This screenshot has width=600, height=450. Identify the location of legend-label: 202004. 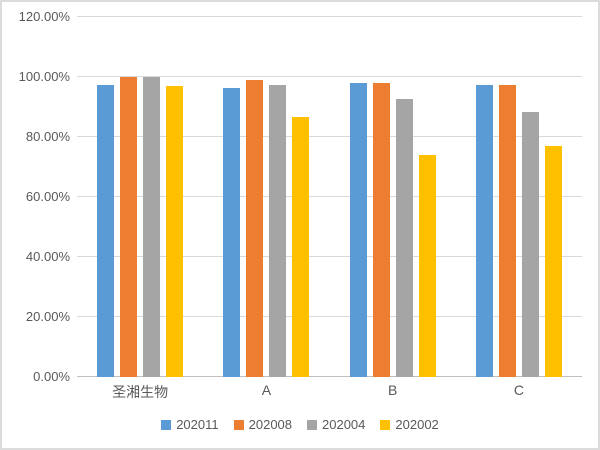
(344, 424).